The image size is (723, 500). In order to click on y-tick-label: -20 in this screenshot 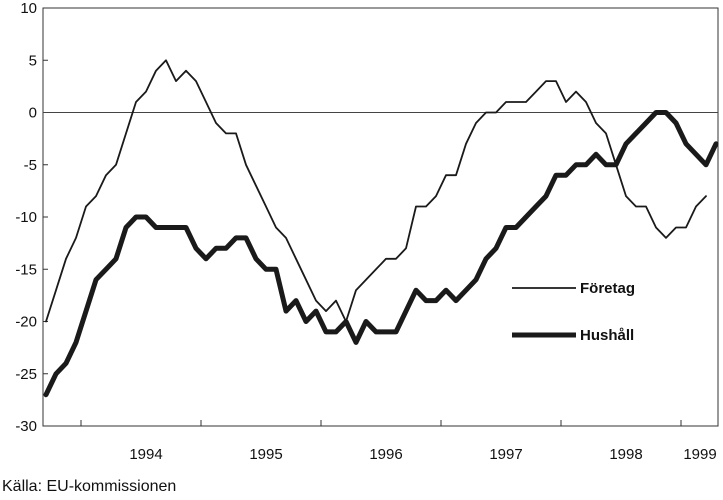, I will do `click(26, 322)`.